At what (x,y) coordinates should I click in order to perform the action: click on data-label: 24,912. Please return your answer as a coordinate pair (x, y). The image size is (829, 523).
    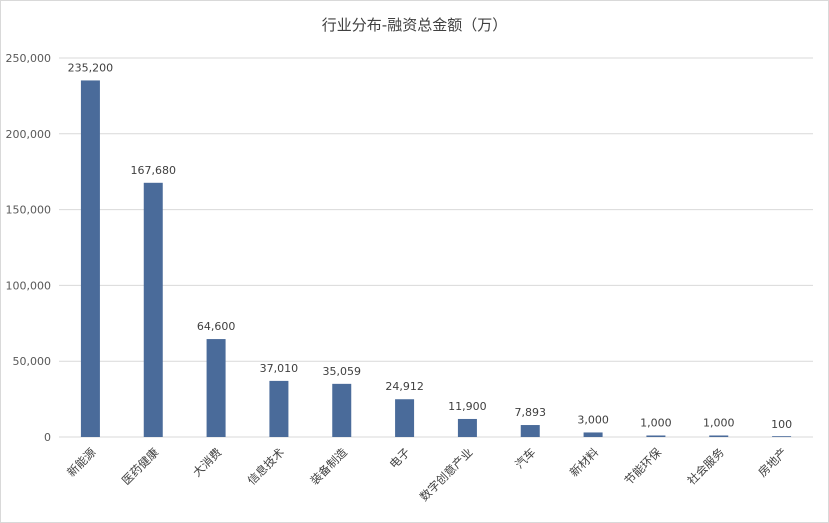
    Looking at the image, I should click on (404, 386).